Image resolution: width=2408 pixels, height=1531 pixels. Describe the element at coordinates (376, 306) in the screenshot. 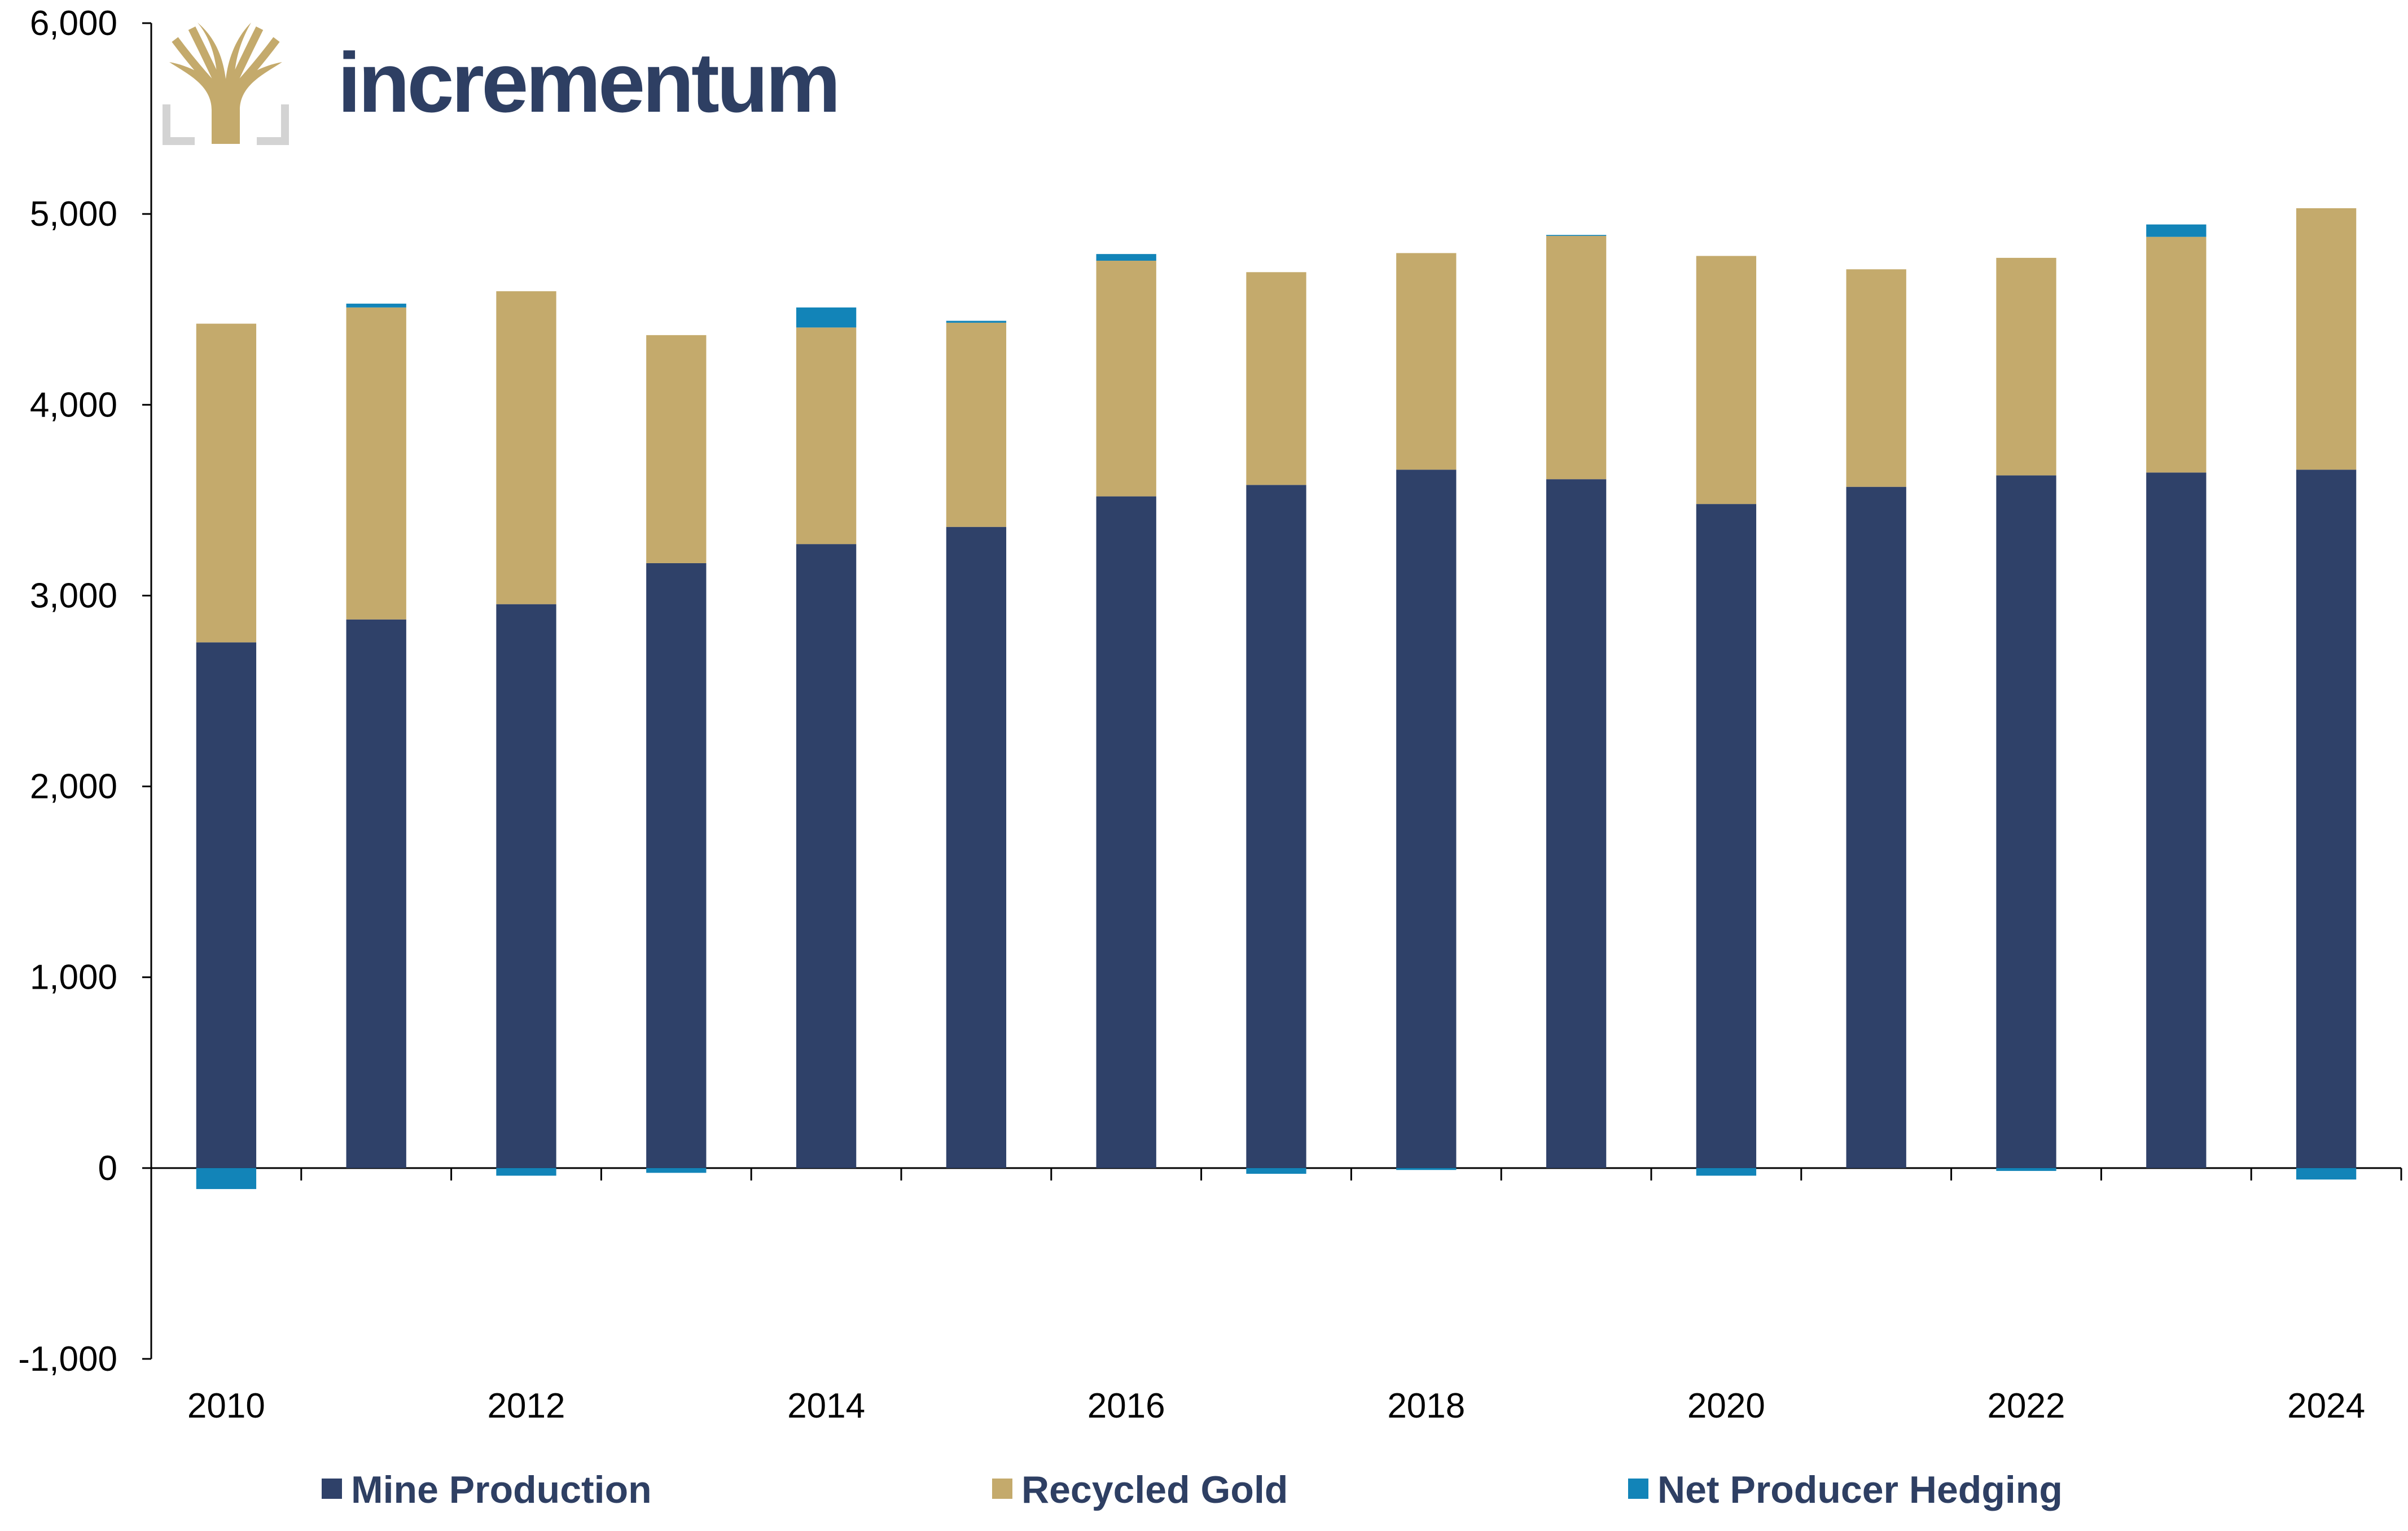

I see `bar-hedging-2011` at that location.